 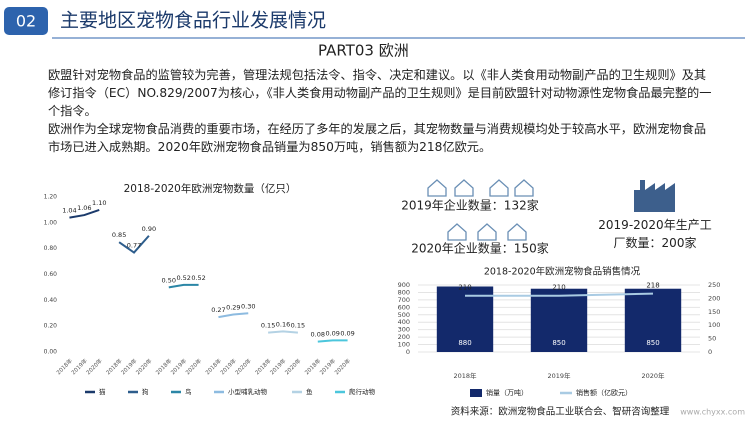 What do you see at coordinates (248, 391) in the screenshot?
I see `legend-label: 小型哺乳动物` at bounding box center [248, 391].